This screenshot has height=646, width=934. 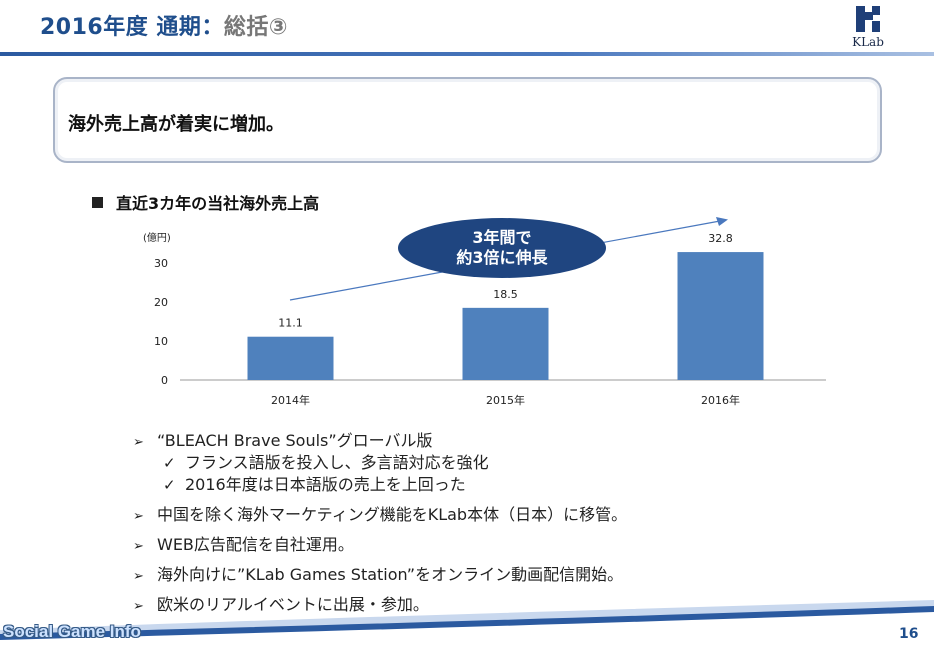 What do you see at coordinates (290, 400) in the screenshot?
I see `x-tick-label: 2014年` at bounding box center [290, 400].